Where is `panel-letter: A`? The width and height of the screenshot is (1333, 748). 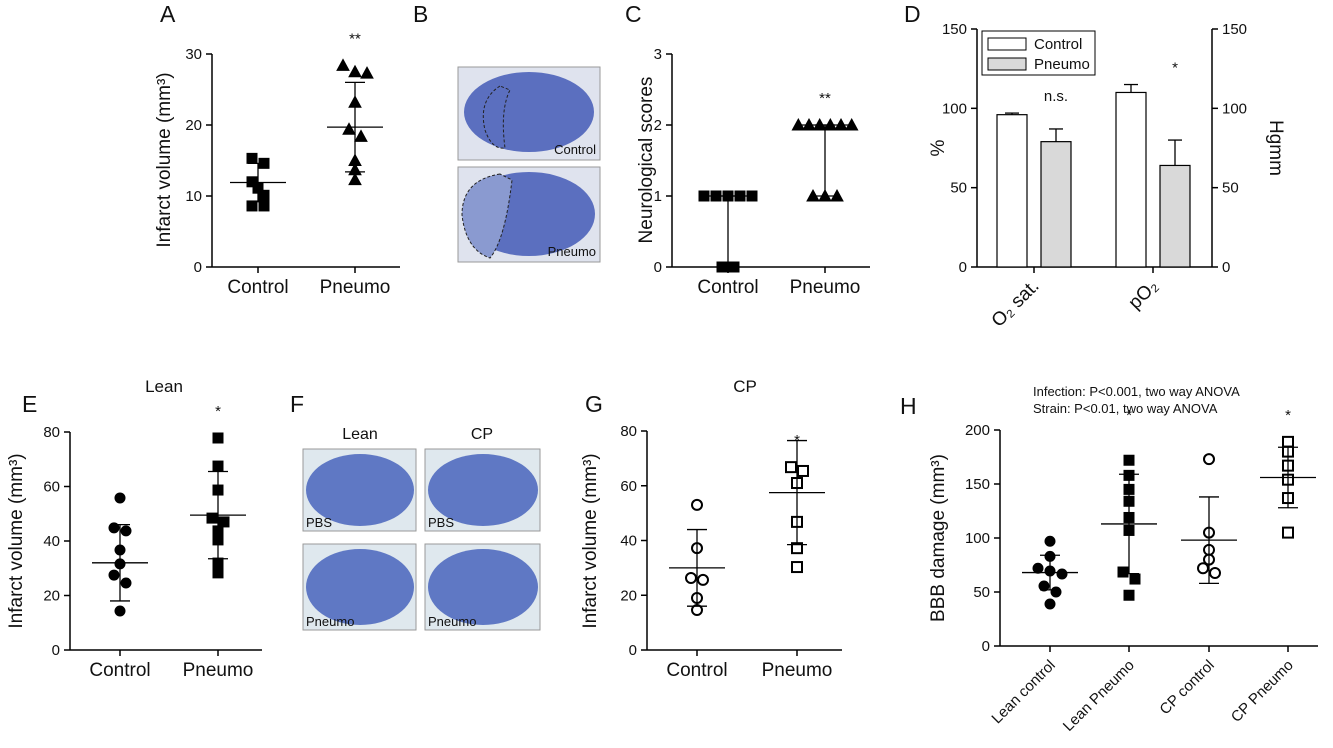
panel-letter: A is located at coordinates (168, 14).